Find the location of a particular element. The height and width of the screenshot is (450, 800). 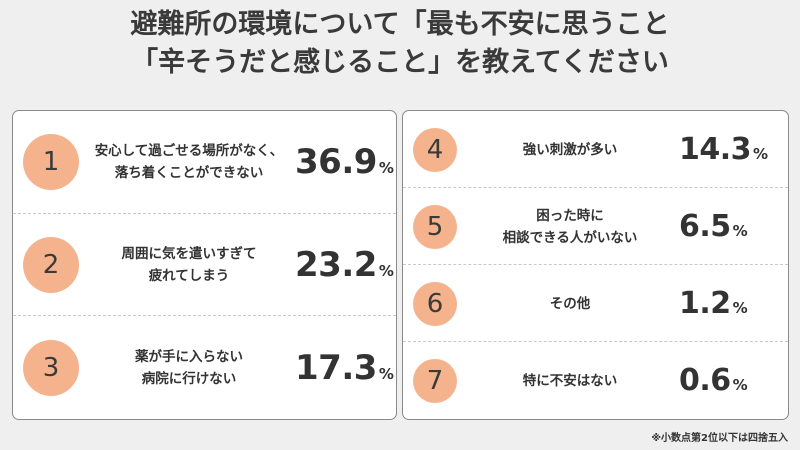

rank-value-number-2: 23.2 is located at coordinates (336, 264).